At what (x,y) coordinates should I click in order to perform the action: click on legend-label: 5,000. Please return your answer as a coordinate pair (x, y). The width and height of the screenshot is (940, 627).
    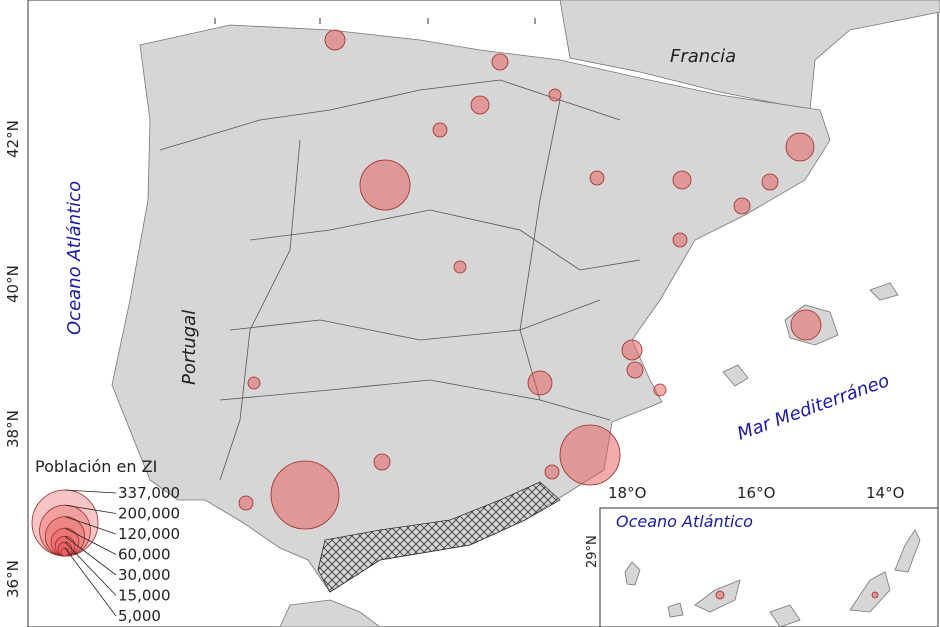
    Looking at the image, I should click on (139, 616).